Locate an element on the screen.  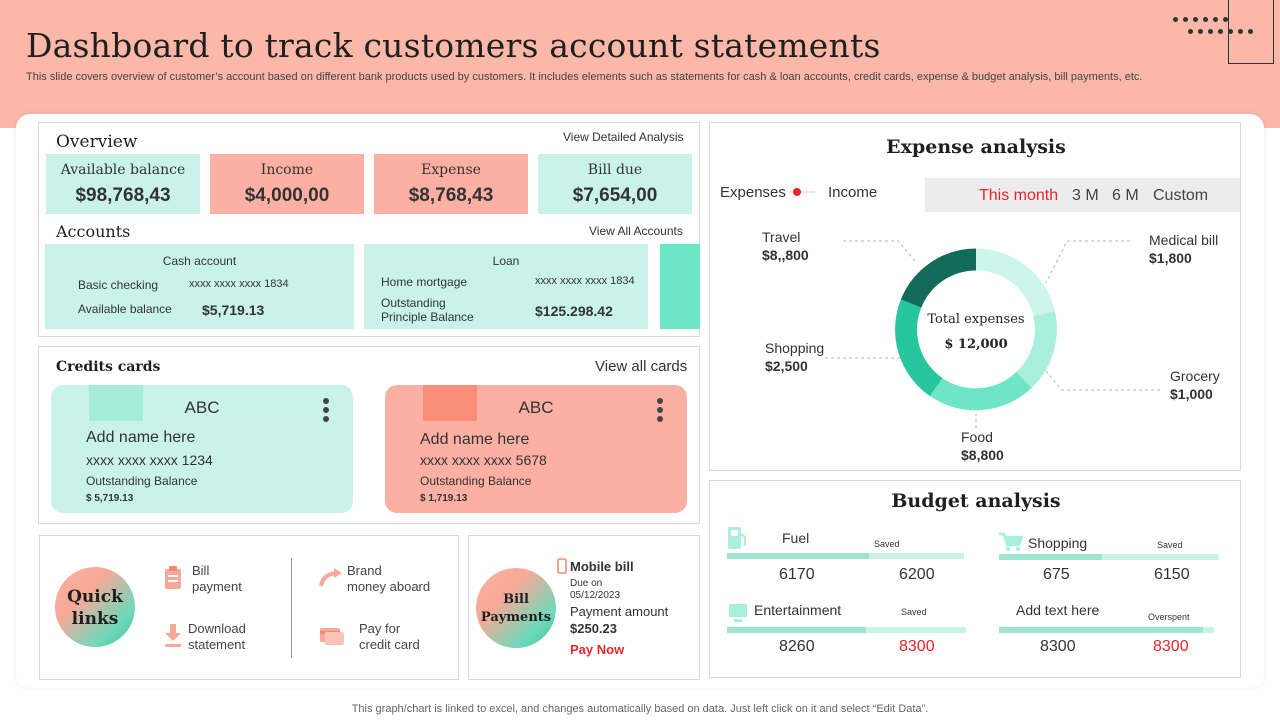
quick-link-bill-payment: Bill payment is located at coordinates (217, 579).